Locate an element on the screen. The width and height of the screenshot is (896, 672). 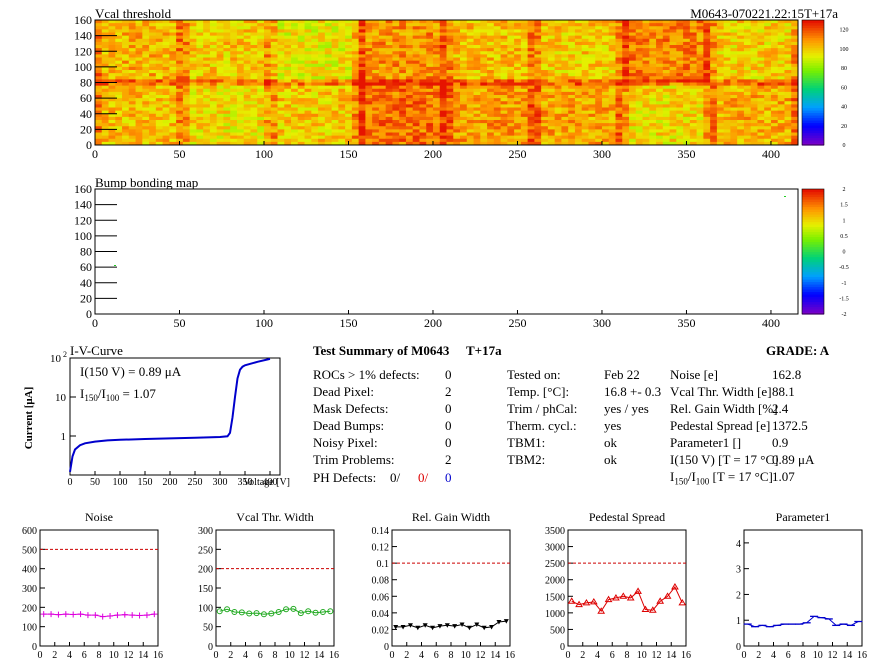
mid-value: Feb 22 is located at coordinates (622, 374).